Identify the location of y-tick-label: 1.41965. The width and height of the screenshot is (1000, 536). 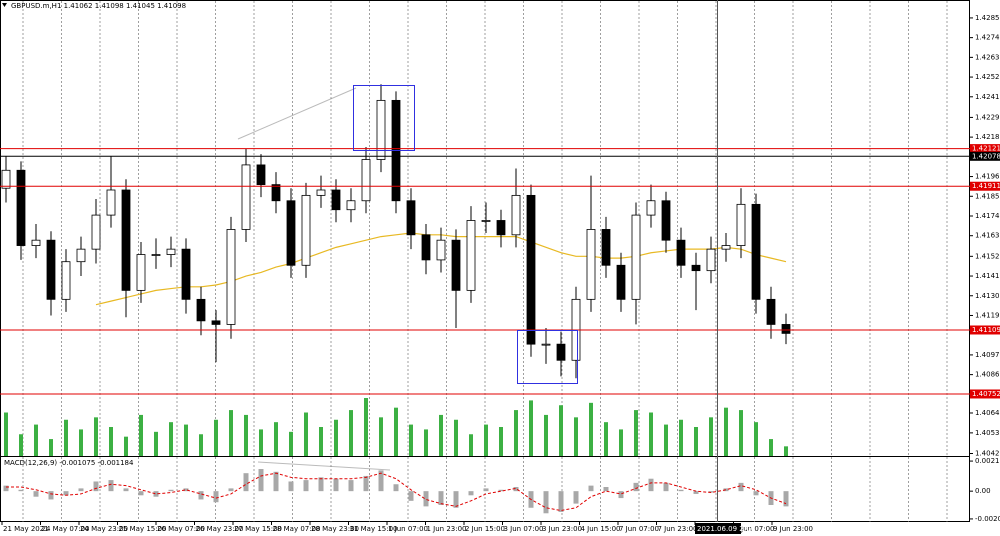
(987, 177).